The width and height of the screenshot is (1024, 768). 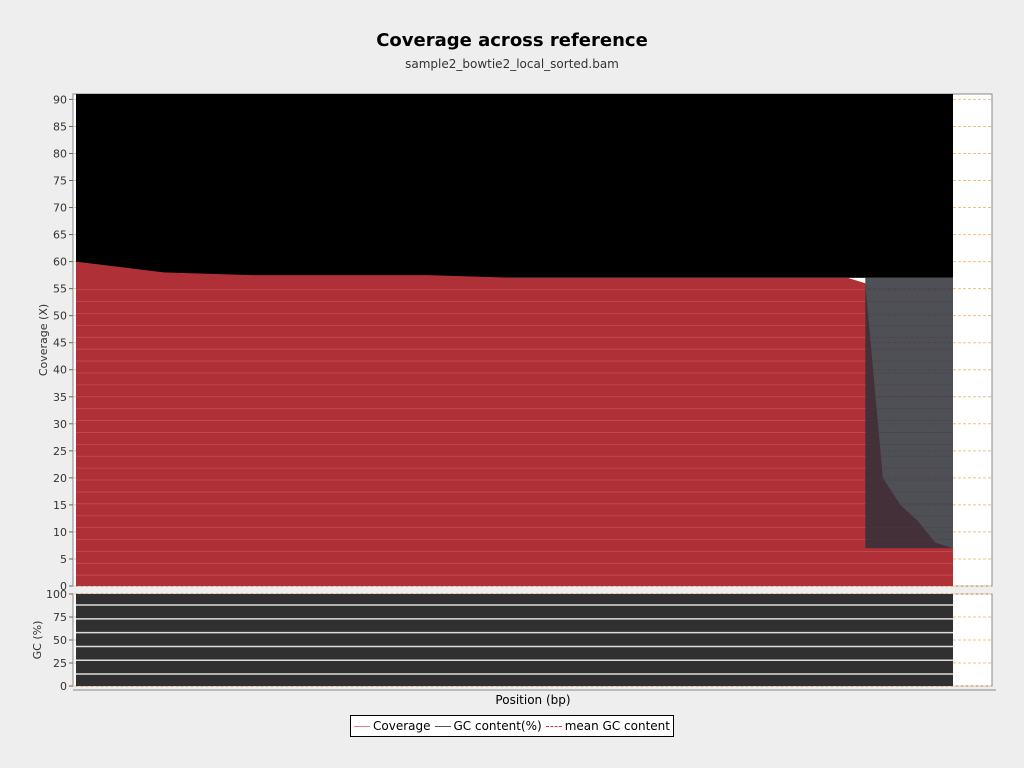 What do you see at coordinates (43, 340) in the screenshot?
I see `coverage-y-axis-label: Coverage (X)` at bounding box center [43, 340].